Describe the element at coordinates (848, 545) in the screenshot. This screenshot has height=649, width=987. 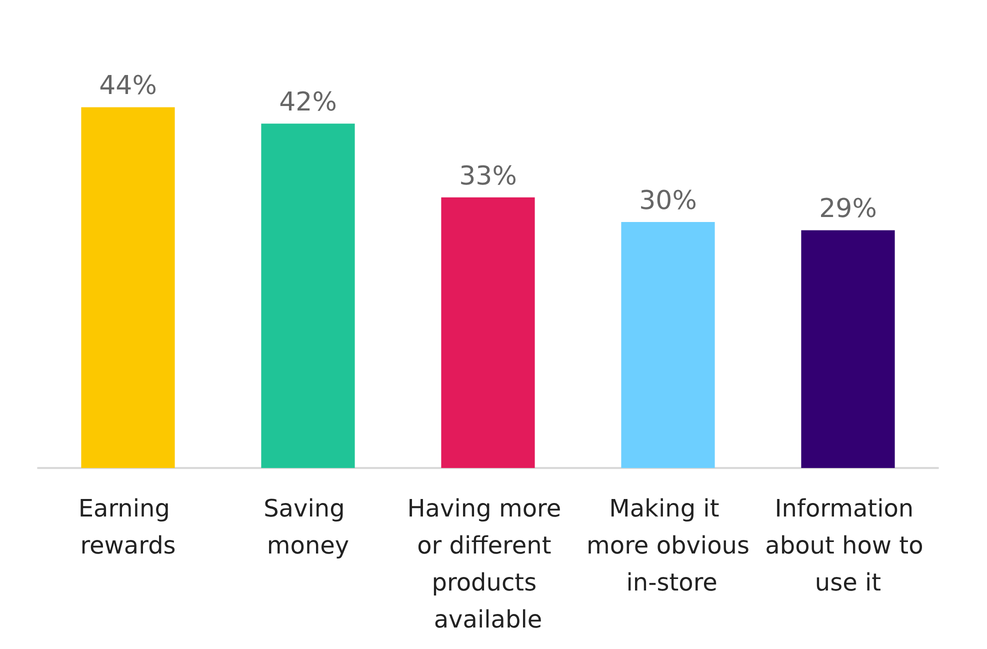
I see `x-tick-label: Information about how to use it` at that location.